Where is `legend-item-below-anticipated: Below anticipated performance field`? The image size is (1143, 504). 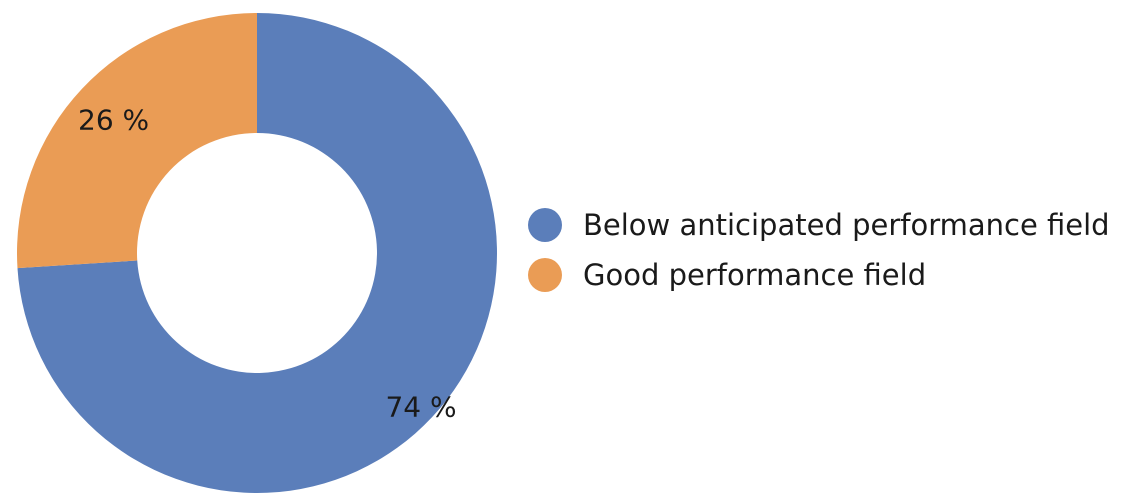 legend-item-below-anticipated: Below anticipated performance field is located at coordinates (819, 225).